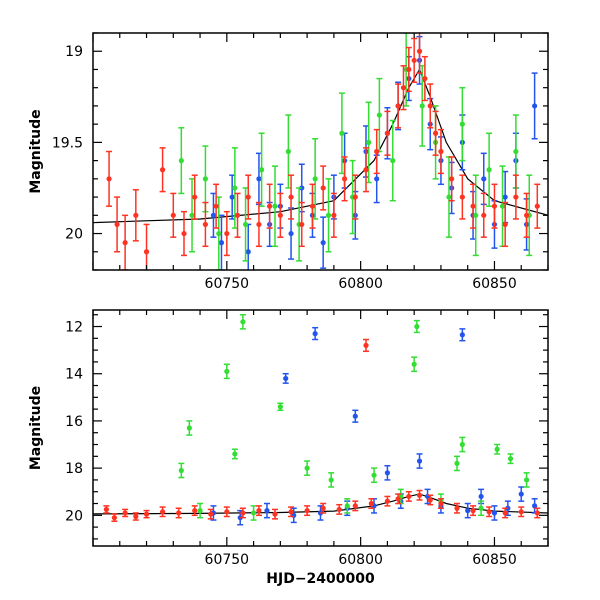 This screenshot has height=600, width=600. I want to click on x-tick-label: 60750, so click(227, 560).